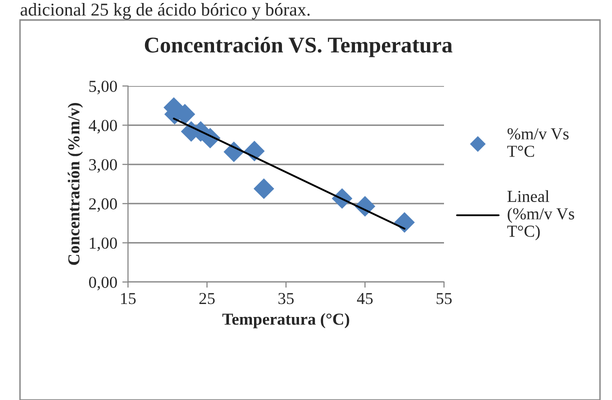  What do you see at coordinates (128, 298) in the screenshot?
I see `x-tick-label: 15` at bounding box center [128, 298].